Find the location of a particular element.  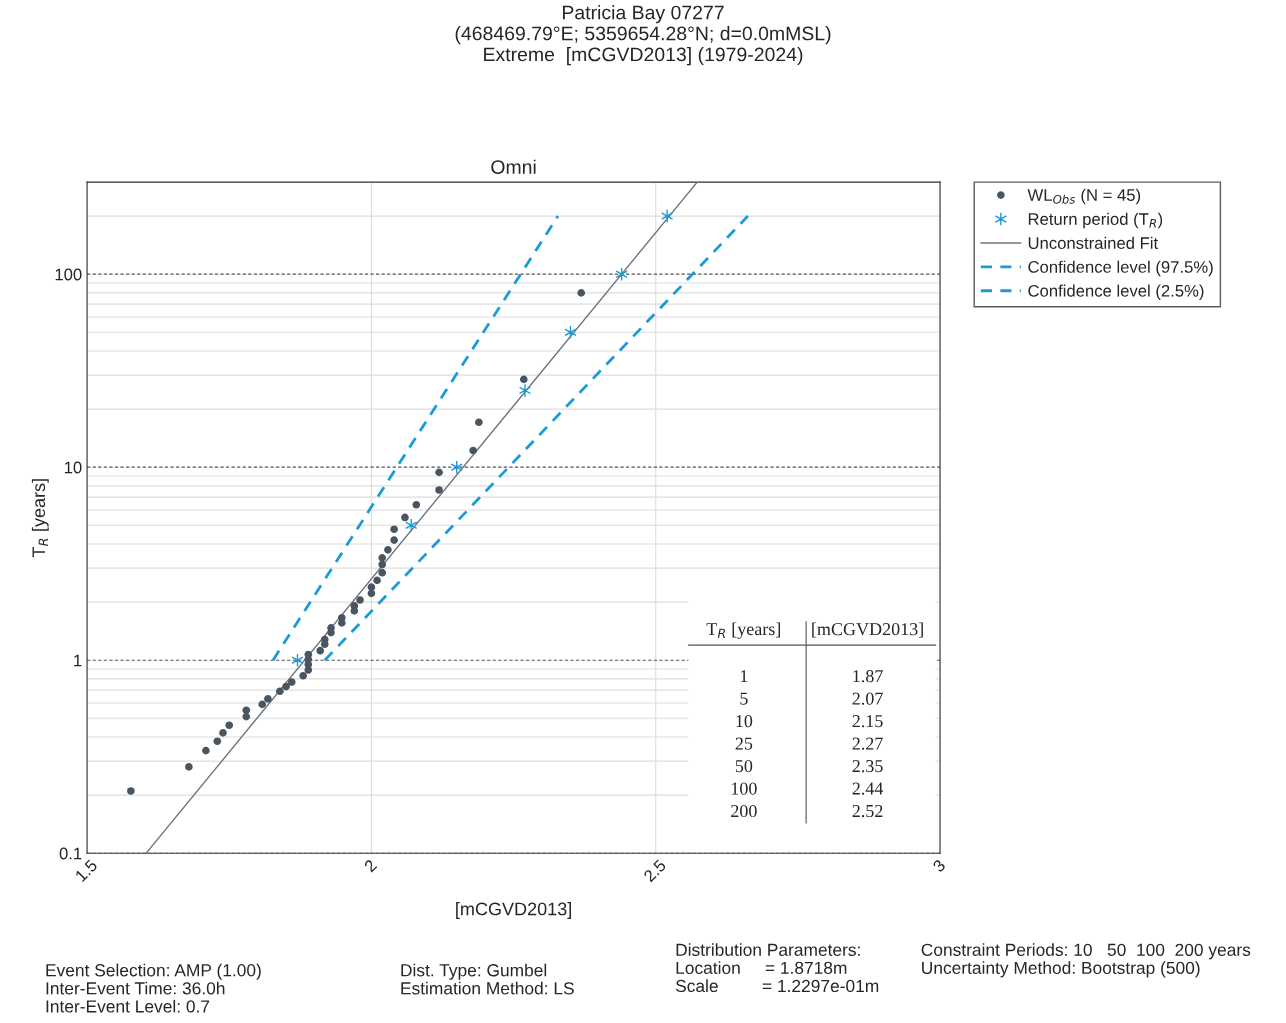

legend-label: WL$_{Obs}$ (N = 45) is located at coordinates (1084, 196).